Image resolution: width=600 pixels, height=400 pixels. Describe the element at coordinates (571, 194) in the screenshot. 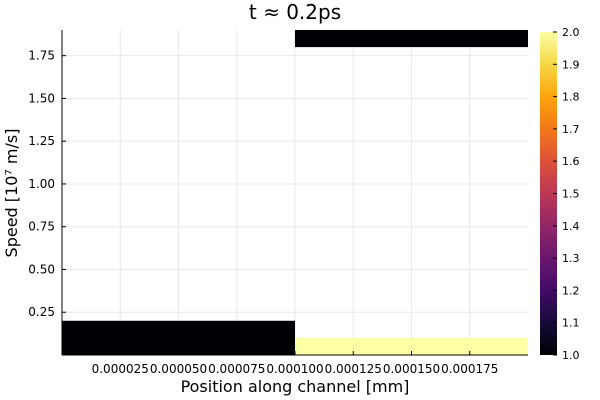

I see `colorbar-tick-label: 1.5` at that location.